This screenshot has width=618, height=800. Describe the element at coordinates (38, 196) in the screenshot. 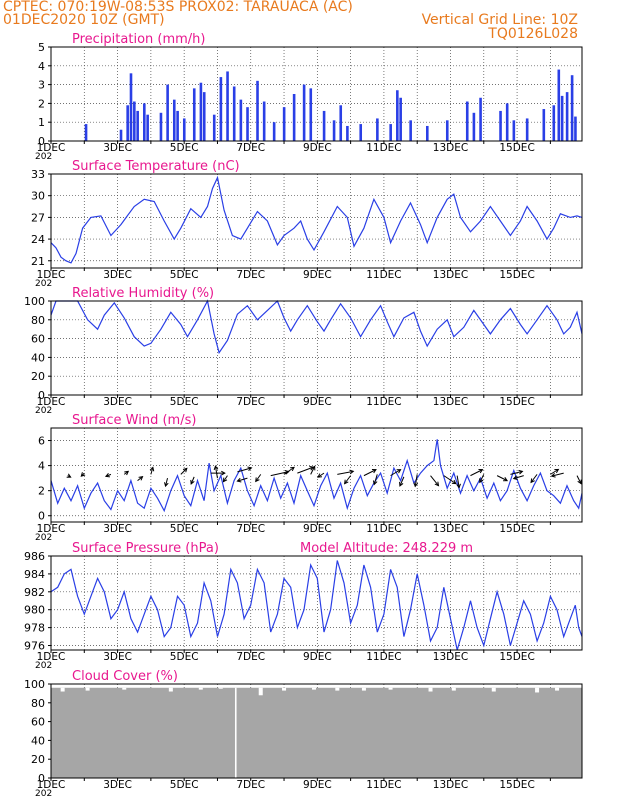

I see `y-tick-label: 30` at that location.